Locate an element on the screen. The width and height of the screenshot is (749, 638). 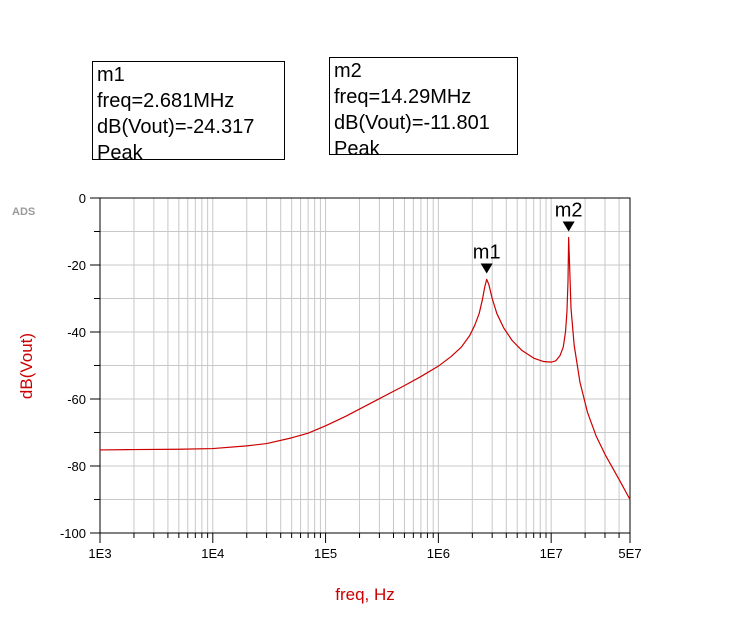
x-tick-label: 1E7 is located at coordinates (551, 553).